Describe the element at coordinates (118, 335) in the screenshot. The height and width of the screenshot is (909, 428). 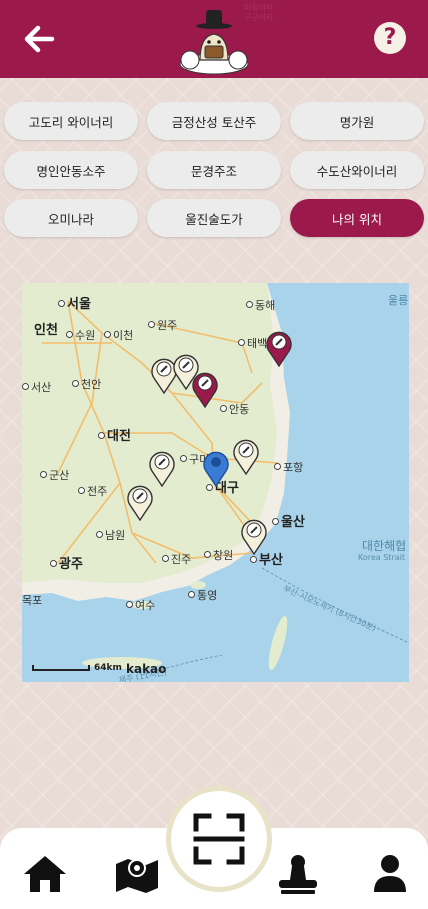
I see `map-label-icheon: 이천` at that location.